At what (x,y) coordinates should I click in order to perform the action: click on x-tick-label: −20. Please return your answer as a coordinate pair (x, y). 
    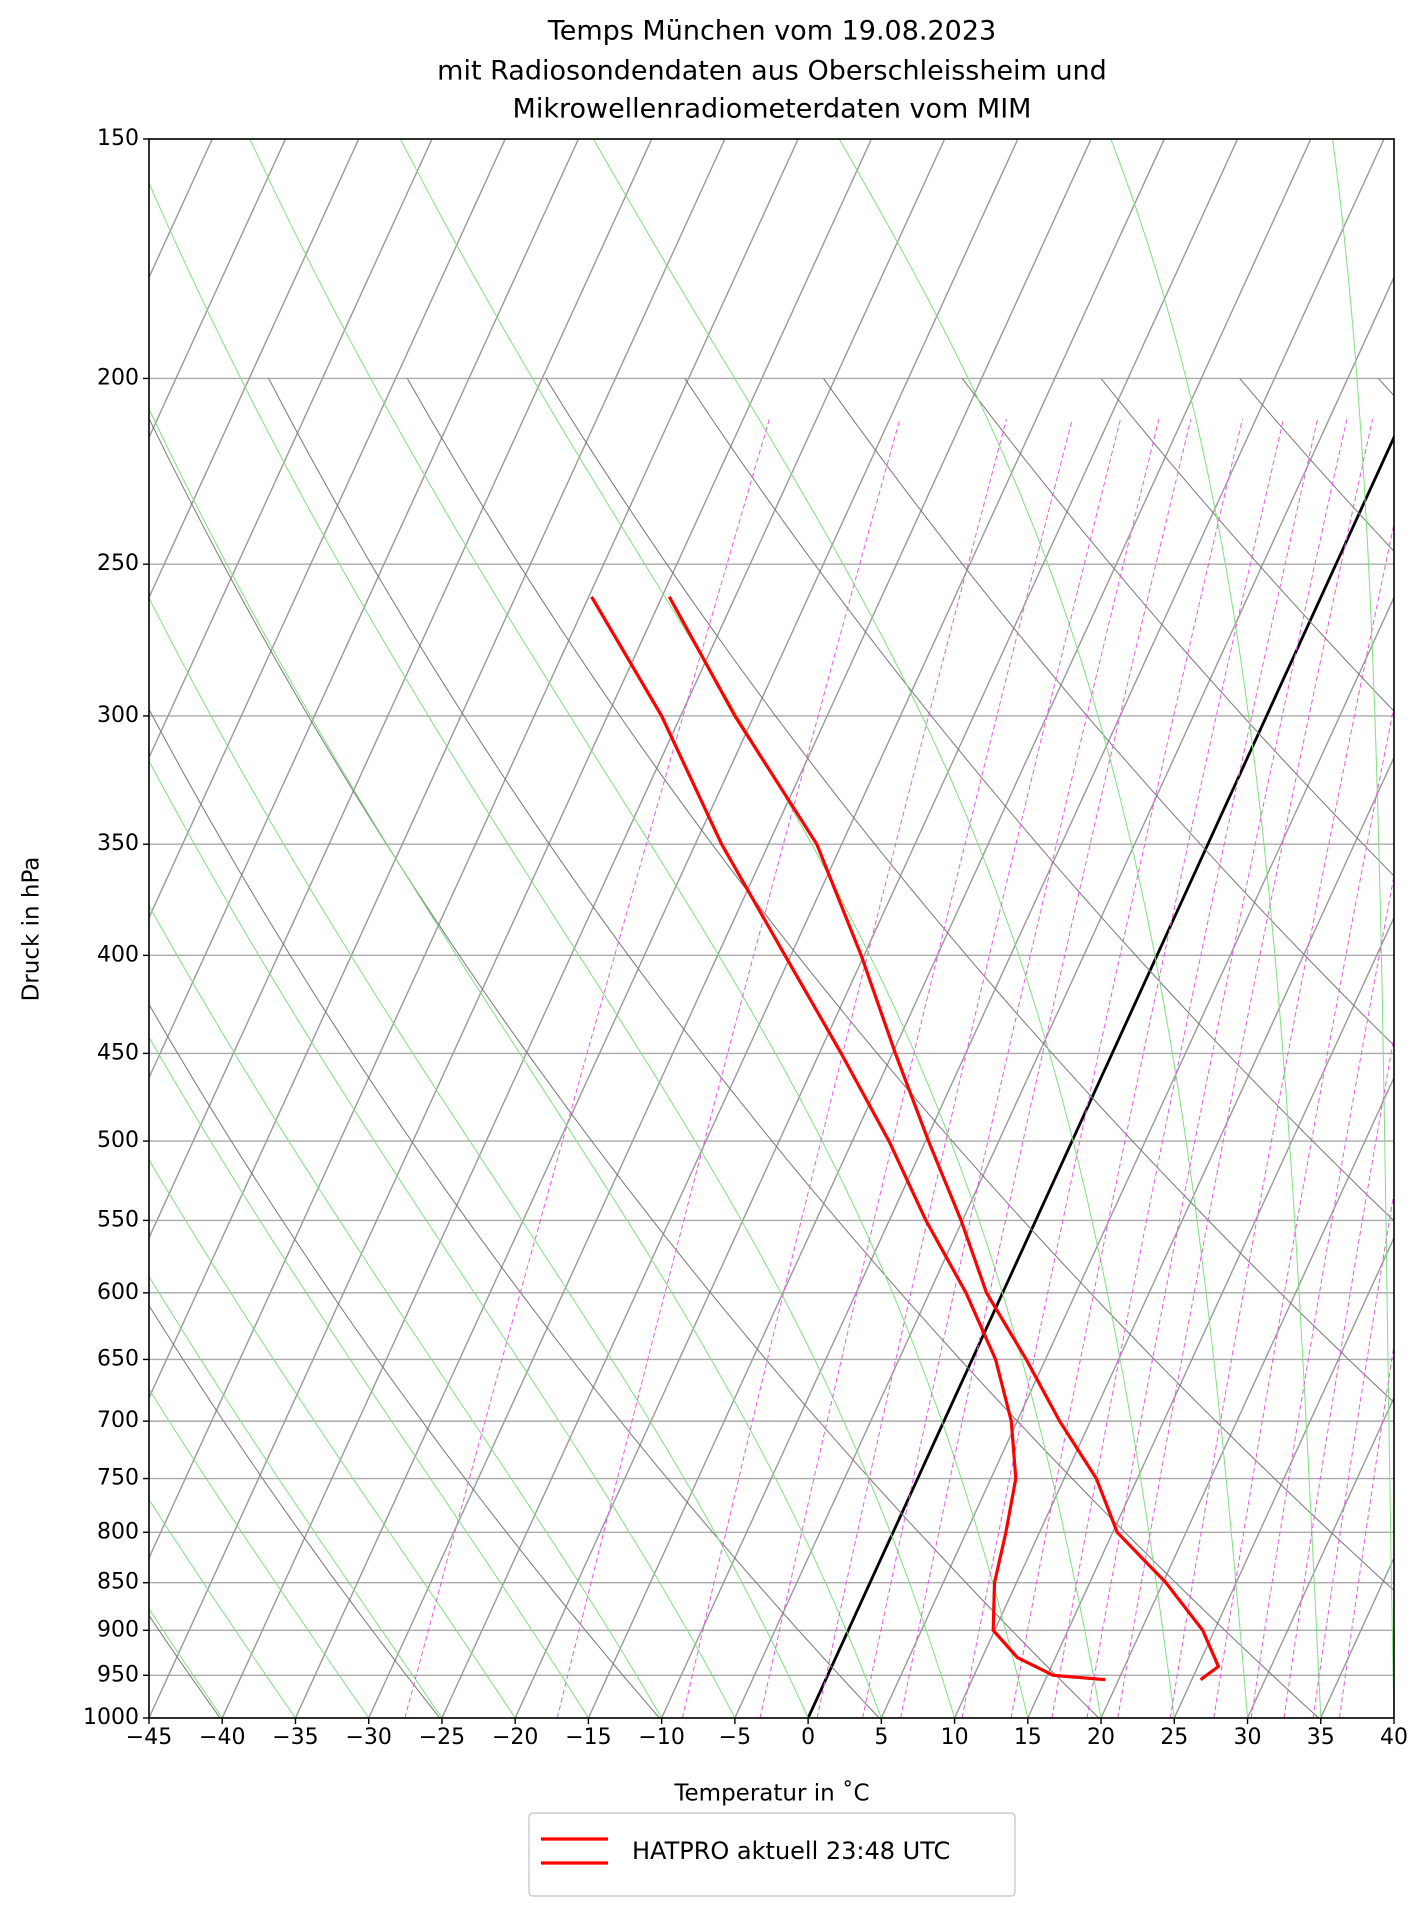
    Looking at the image, I should click on (515, 1737).